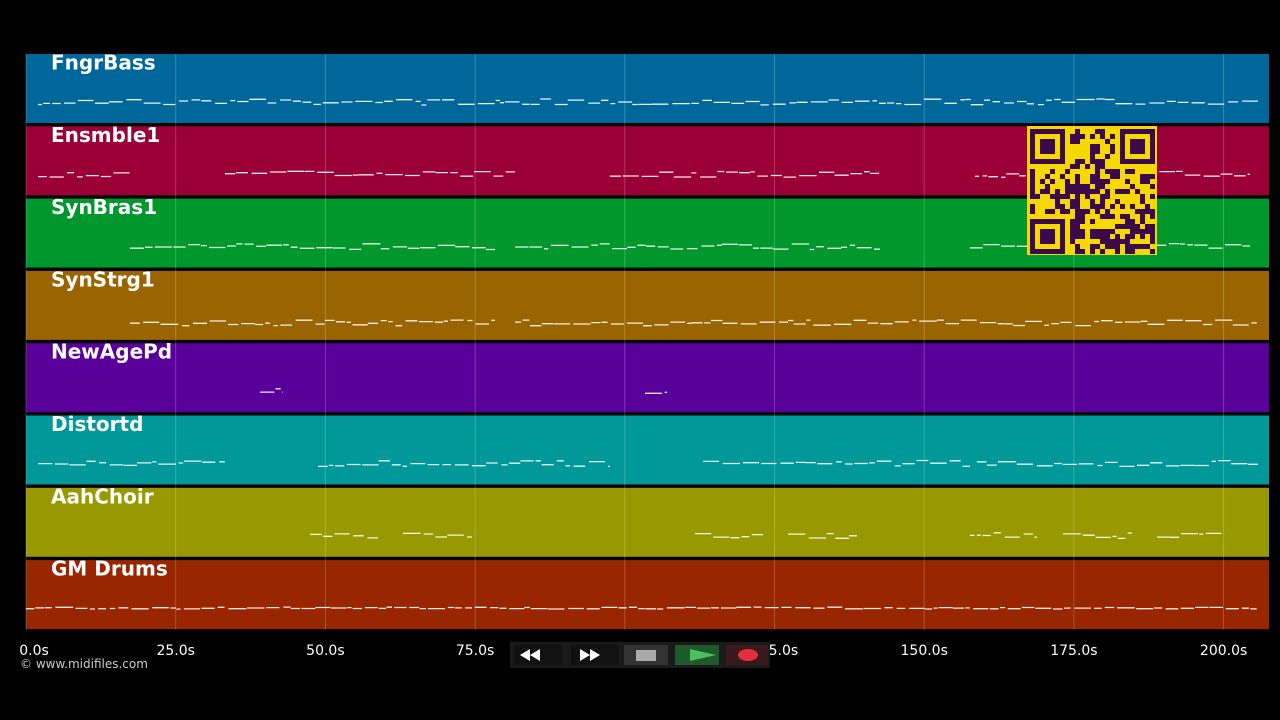 Image resolution: width=1280 pixels, height=720 pixels. What do you see at coordinates (103, 63) in the screenshot?
I see `track-name: FngrBass` at bounding box center [103, 63].